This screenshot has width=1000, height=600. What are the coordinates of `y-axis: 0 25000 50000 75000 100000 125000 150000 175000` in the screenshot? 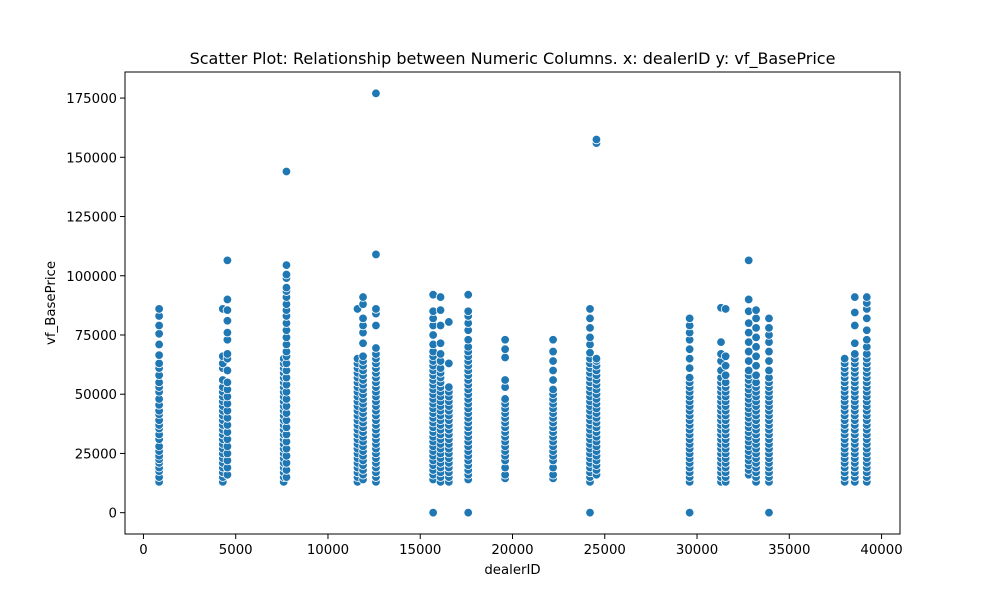 It's located at (95, 307).